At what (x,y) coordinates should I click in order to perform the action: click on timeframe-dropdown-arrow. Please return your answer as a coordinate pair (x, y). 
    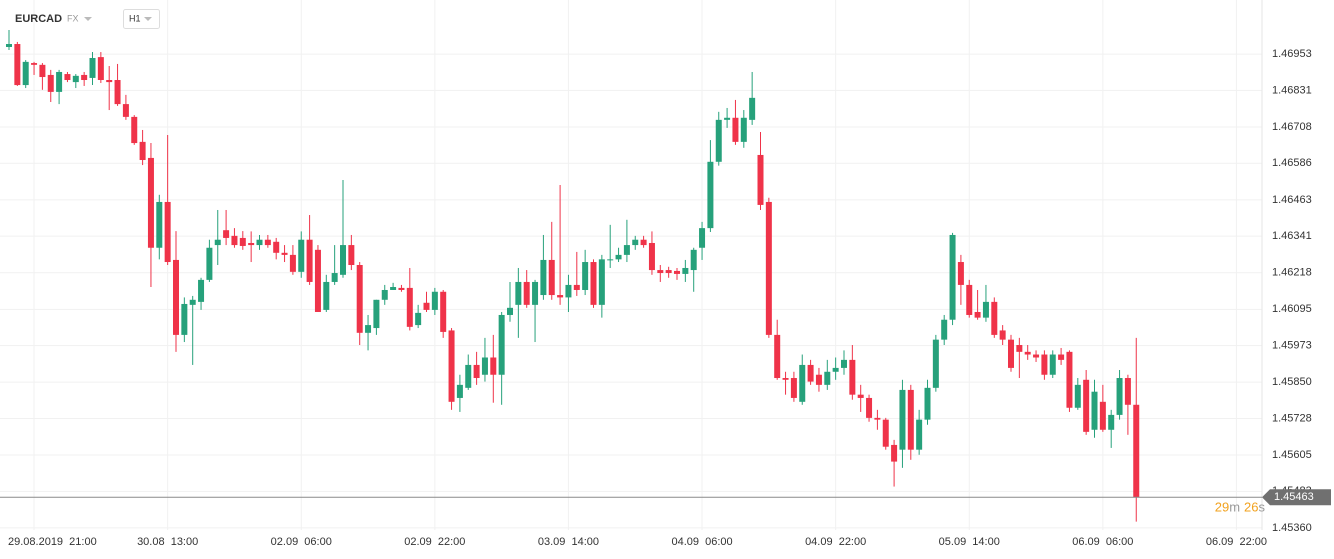
    Looking at the image, I should click on (148, 19).